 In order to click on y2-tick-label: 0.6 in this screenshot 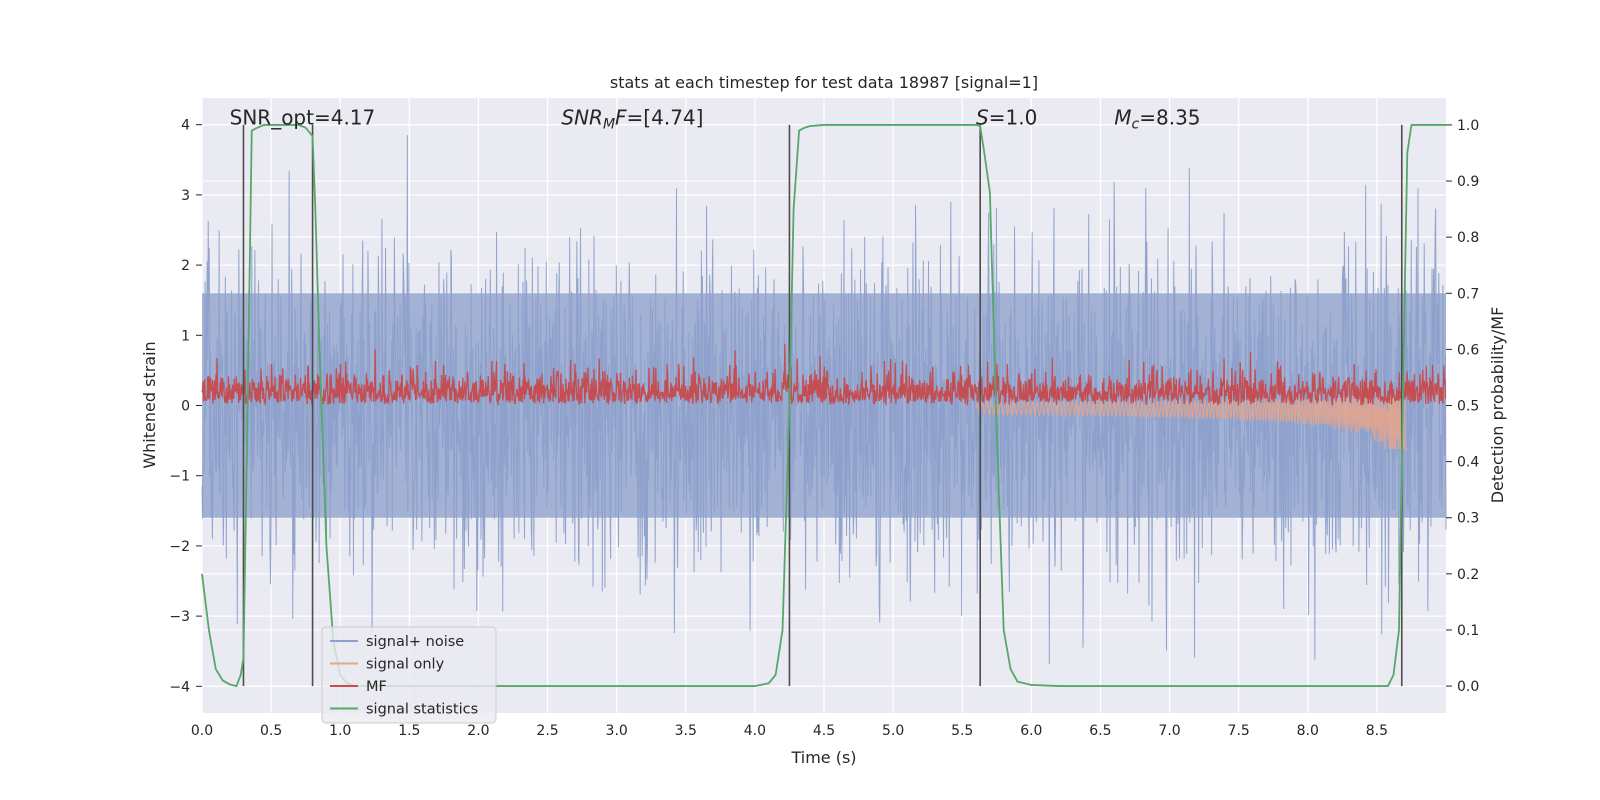, I will do `click(1468, 350)`.